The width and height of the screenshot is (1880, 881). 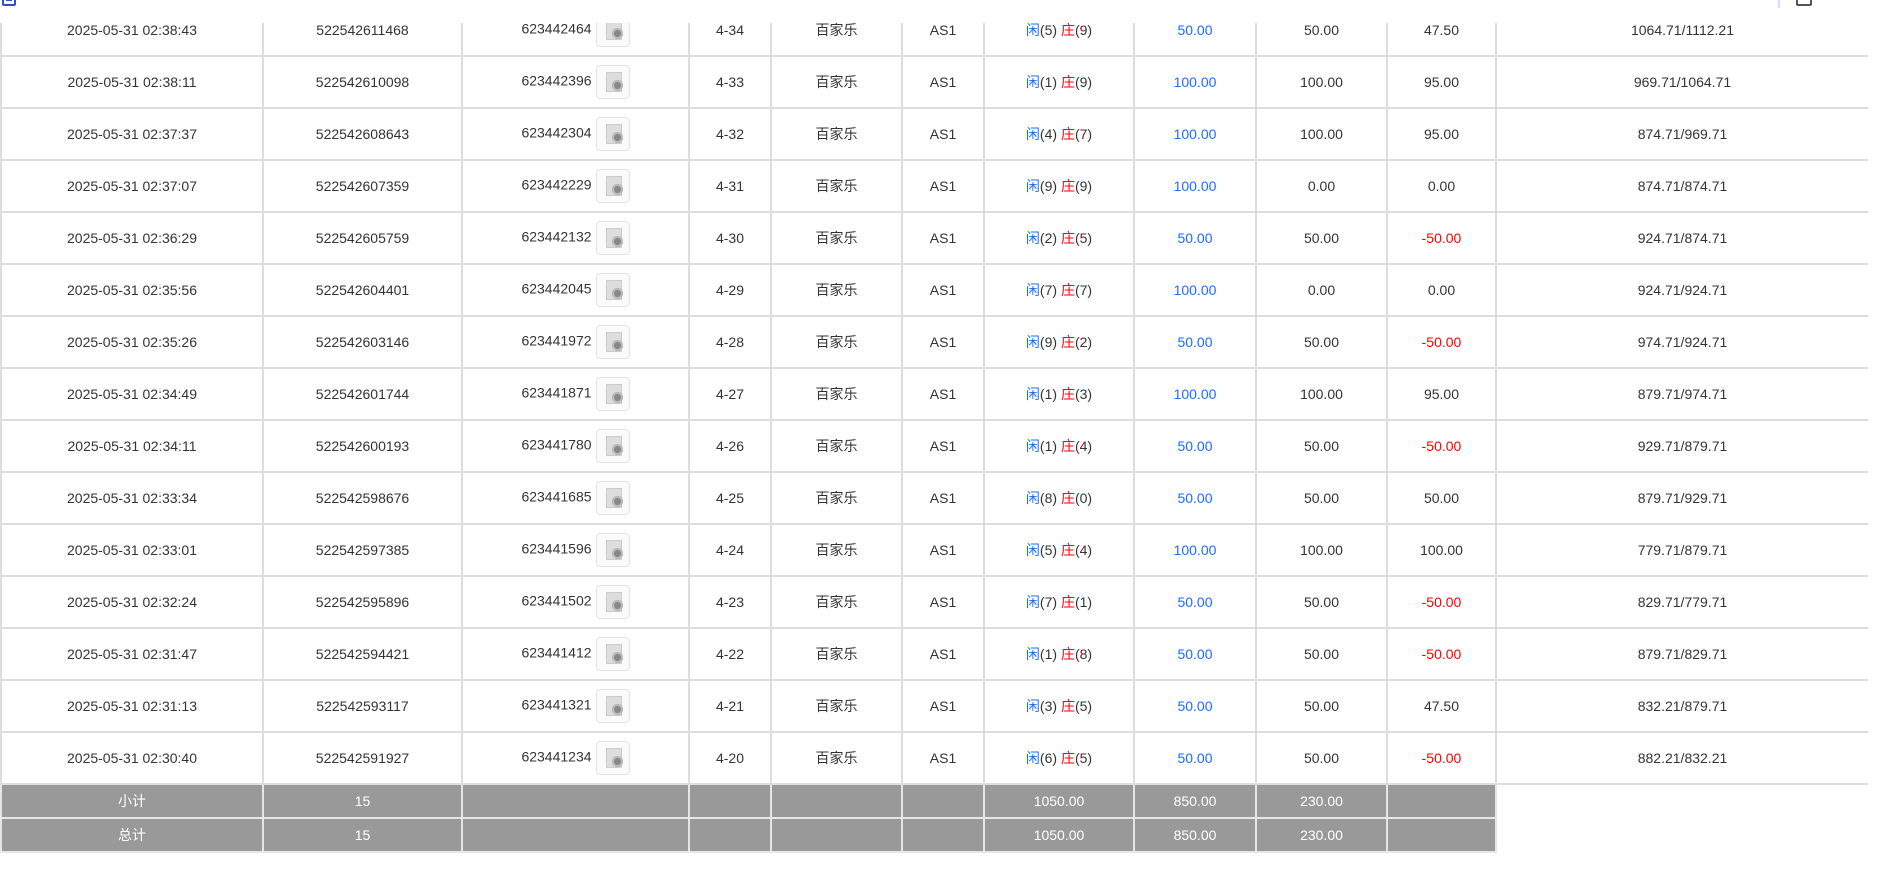 I want to click on report-icon, so click(x=9, y=3).